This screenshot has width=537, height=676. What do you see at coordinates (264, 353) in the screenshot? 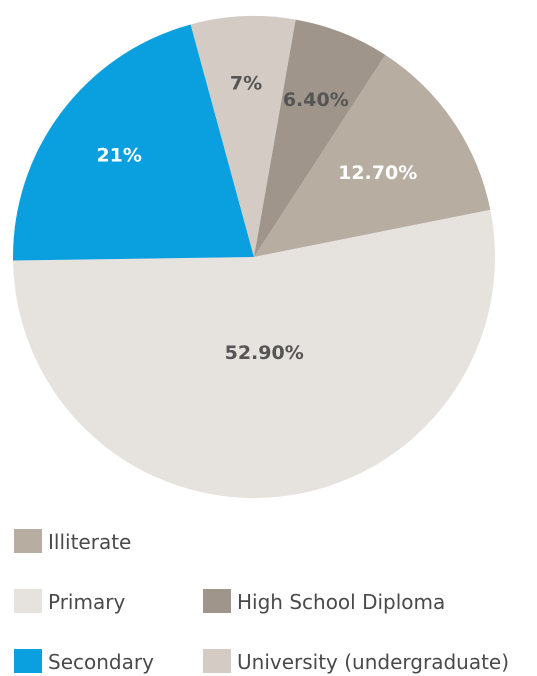
I see `slice-label-primary: 52.90%` at bounding box center [264, 353].